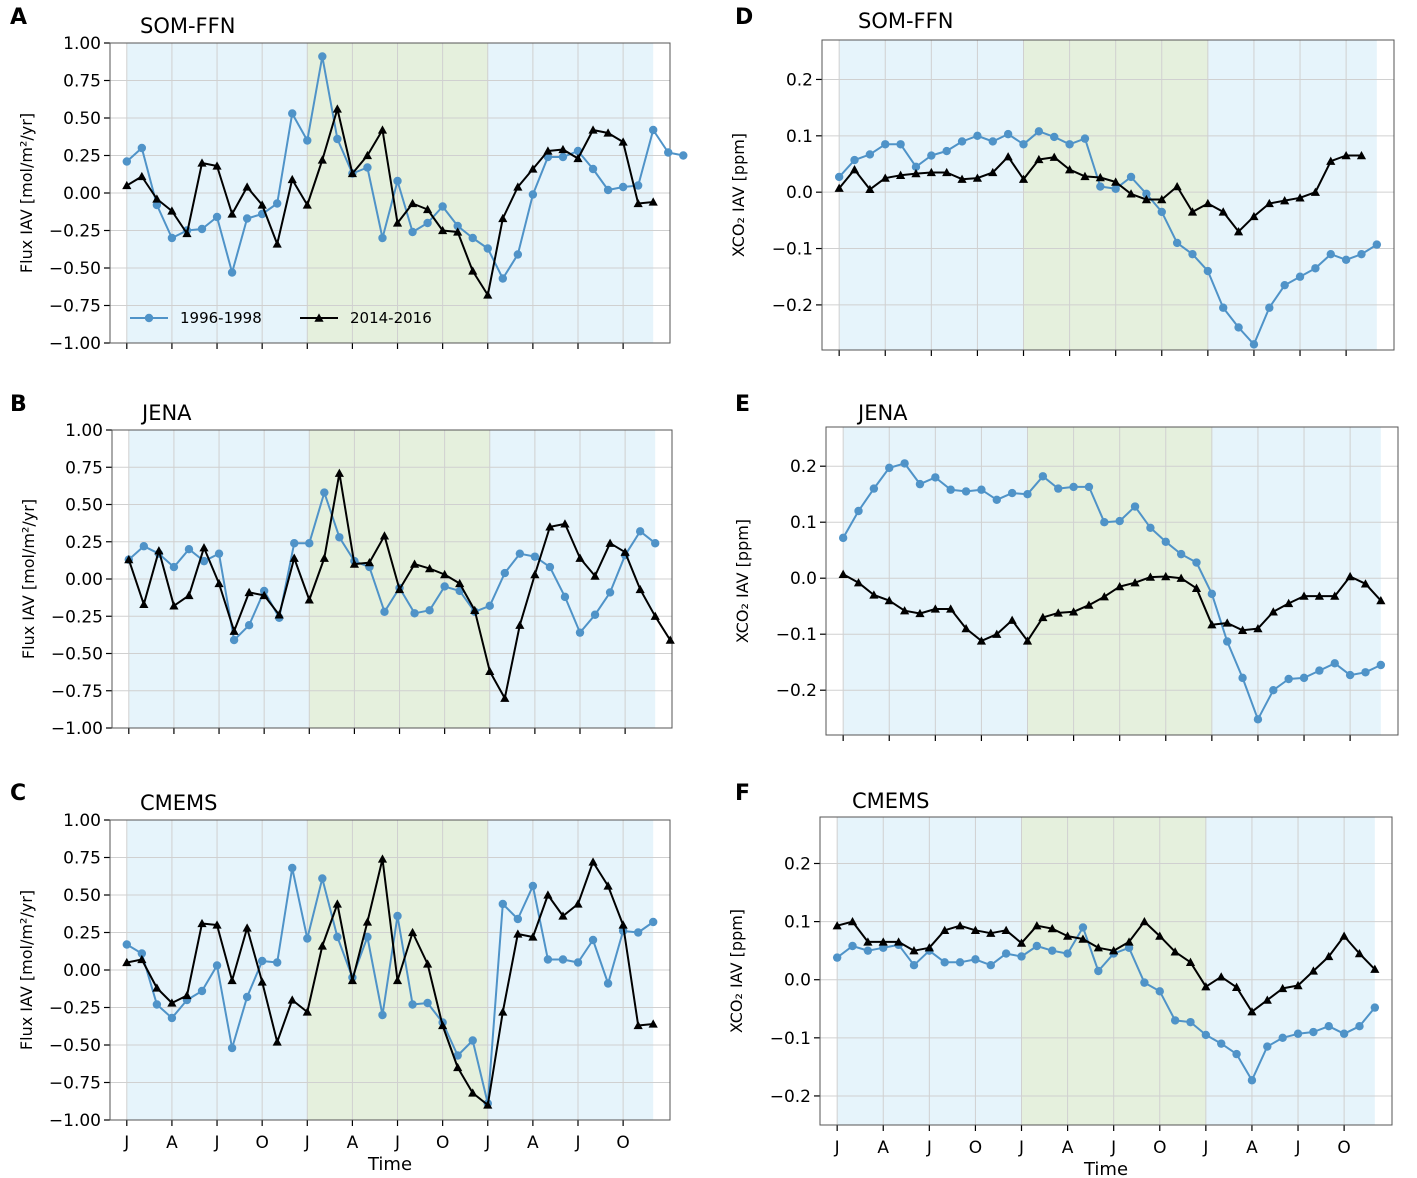 This screenshot has height=1178, width=1417. Describe the element at coordinates (1252, 1148) in the screenshot. I see `x-tick-label: A` at that location.